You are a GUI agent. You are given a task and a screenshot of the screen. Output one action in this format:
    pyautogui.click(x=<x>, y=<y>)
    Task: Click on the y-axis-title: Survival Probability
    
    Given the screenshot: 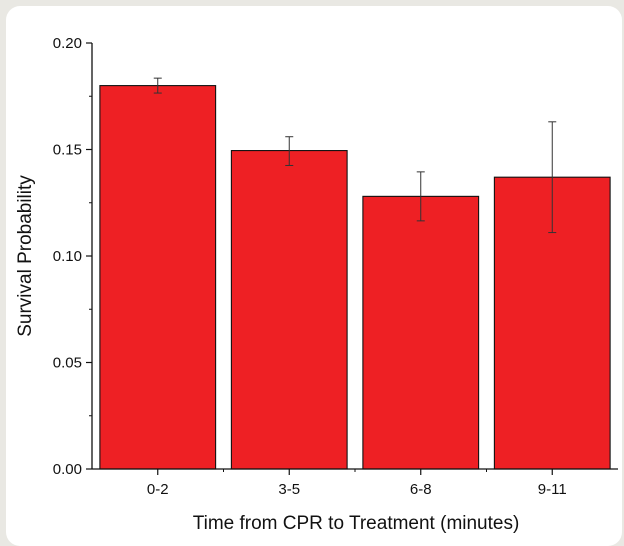 What is the action you would take?
    pyautogui.click(x=25, y=256)
    